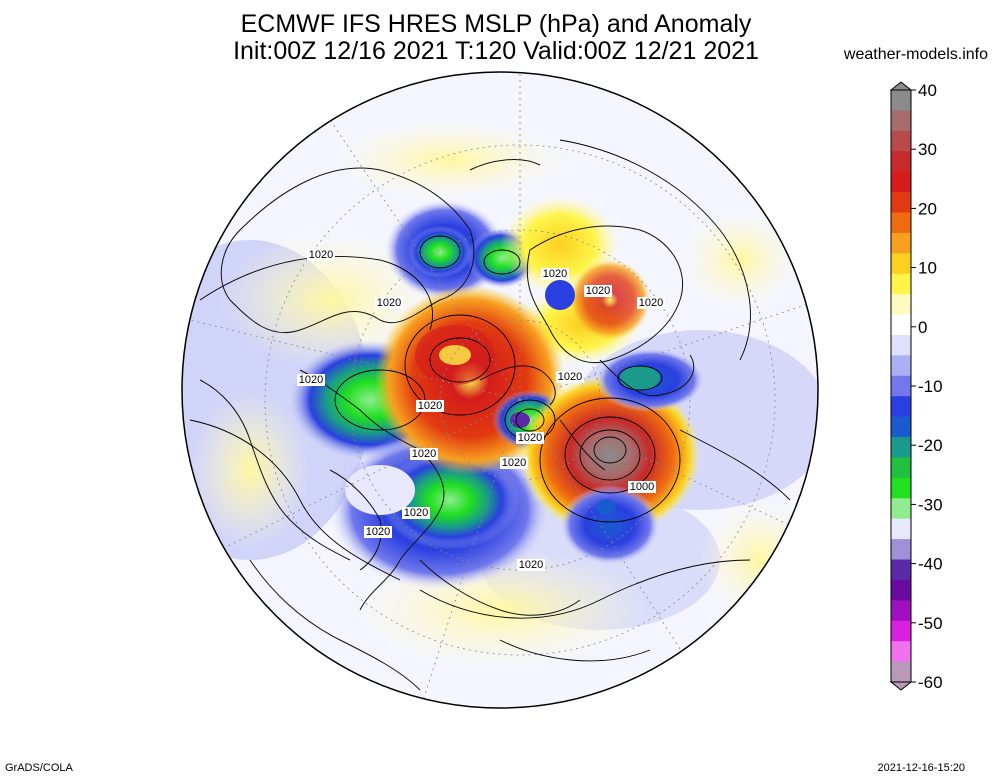 The width and height of the screenshot is (1000, 779). Describe the element at coordinates (901, 686) in the screenshot. I see `colorbar-min-arrow` at that location.